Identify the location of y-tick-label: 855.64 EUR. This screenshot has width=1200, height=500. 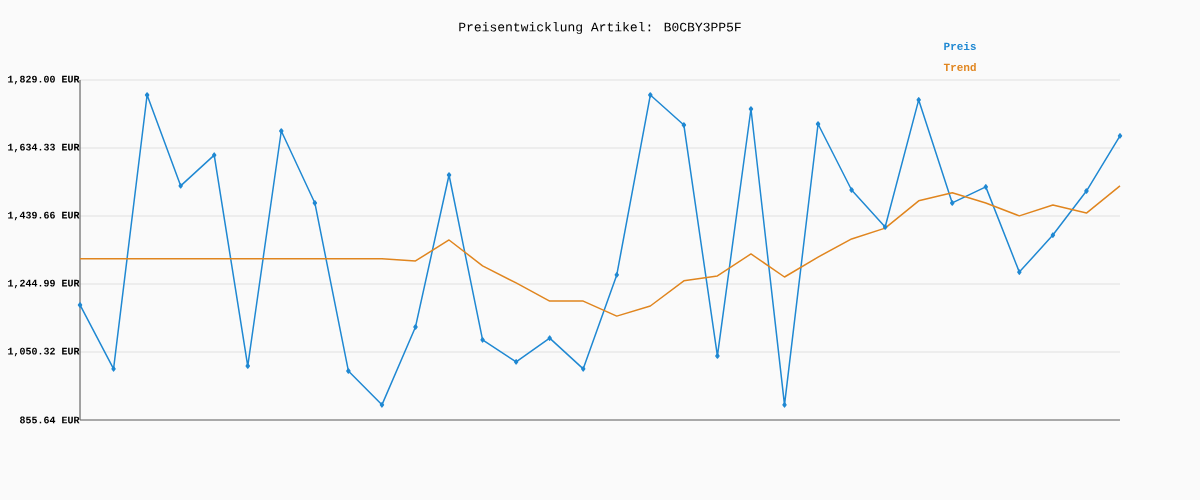
(50, 420).